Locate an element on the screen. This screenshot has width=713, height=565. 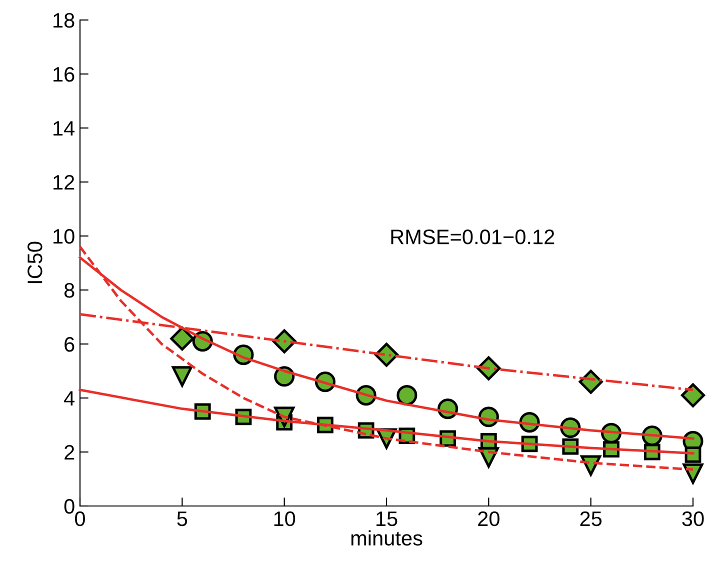
y-tick-label: 4 is located at coordinates (69, 398).